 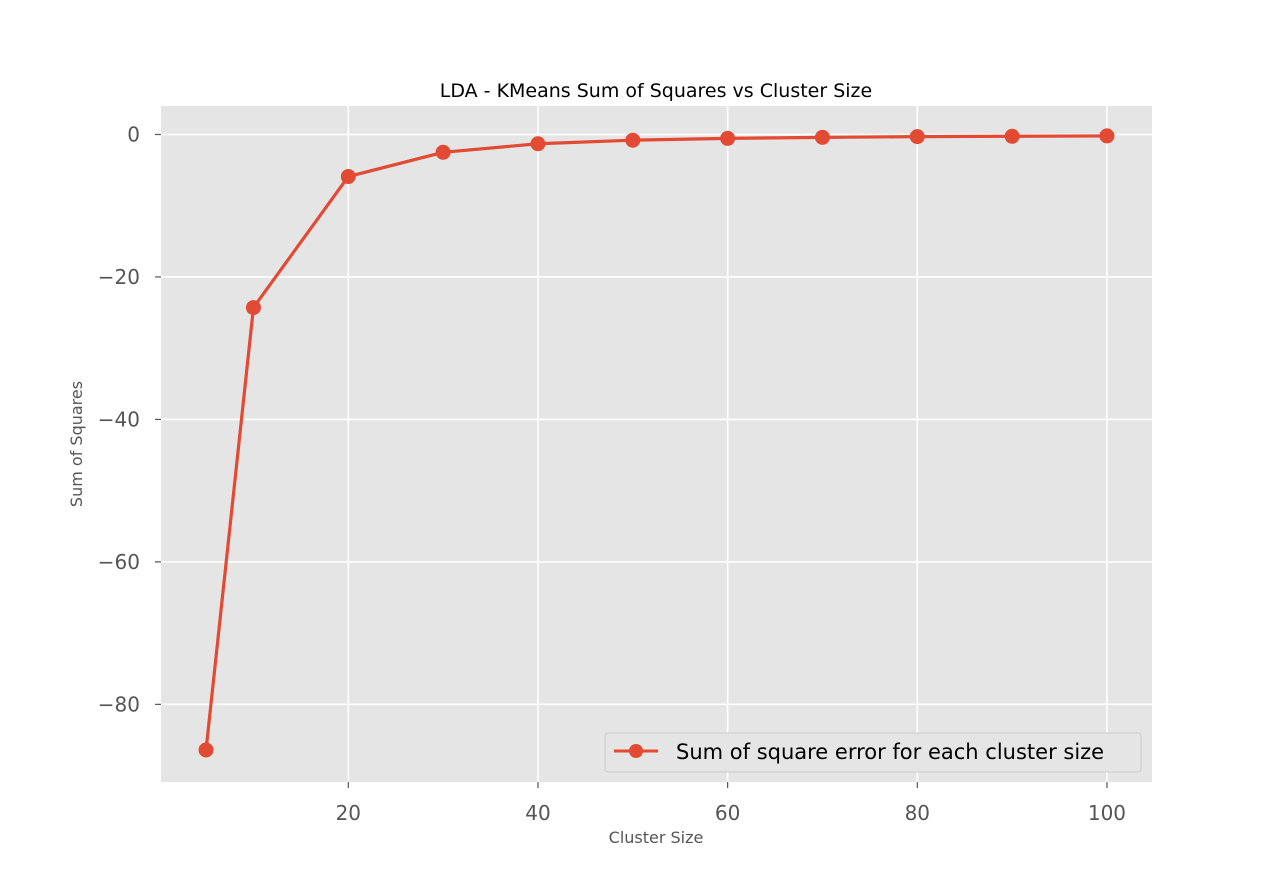 I want to click on legend-marker-swatch, so click(x=636, y=751).